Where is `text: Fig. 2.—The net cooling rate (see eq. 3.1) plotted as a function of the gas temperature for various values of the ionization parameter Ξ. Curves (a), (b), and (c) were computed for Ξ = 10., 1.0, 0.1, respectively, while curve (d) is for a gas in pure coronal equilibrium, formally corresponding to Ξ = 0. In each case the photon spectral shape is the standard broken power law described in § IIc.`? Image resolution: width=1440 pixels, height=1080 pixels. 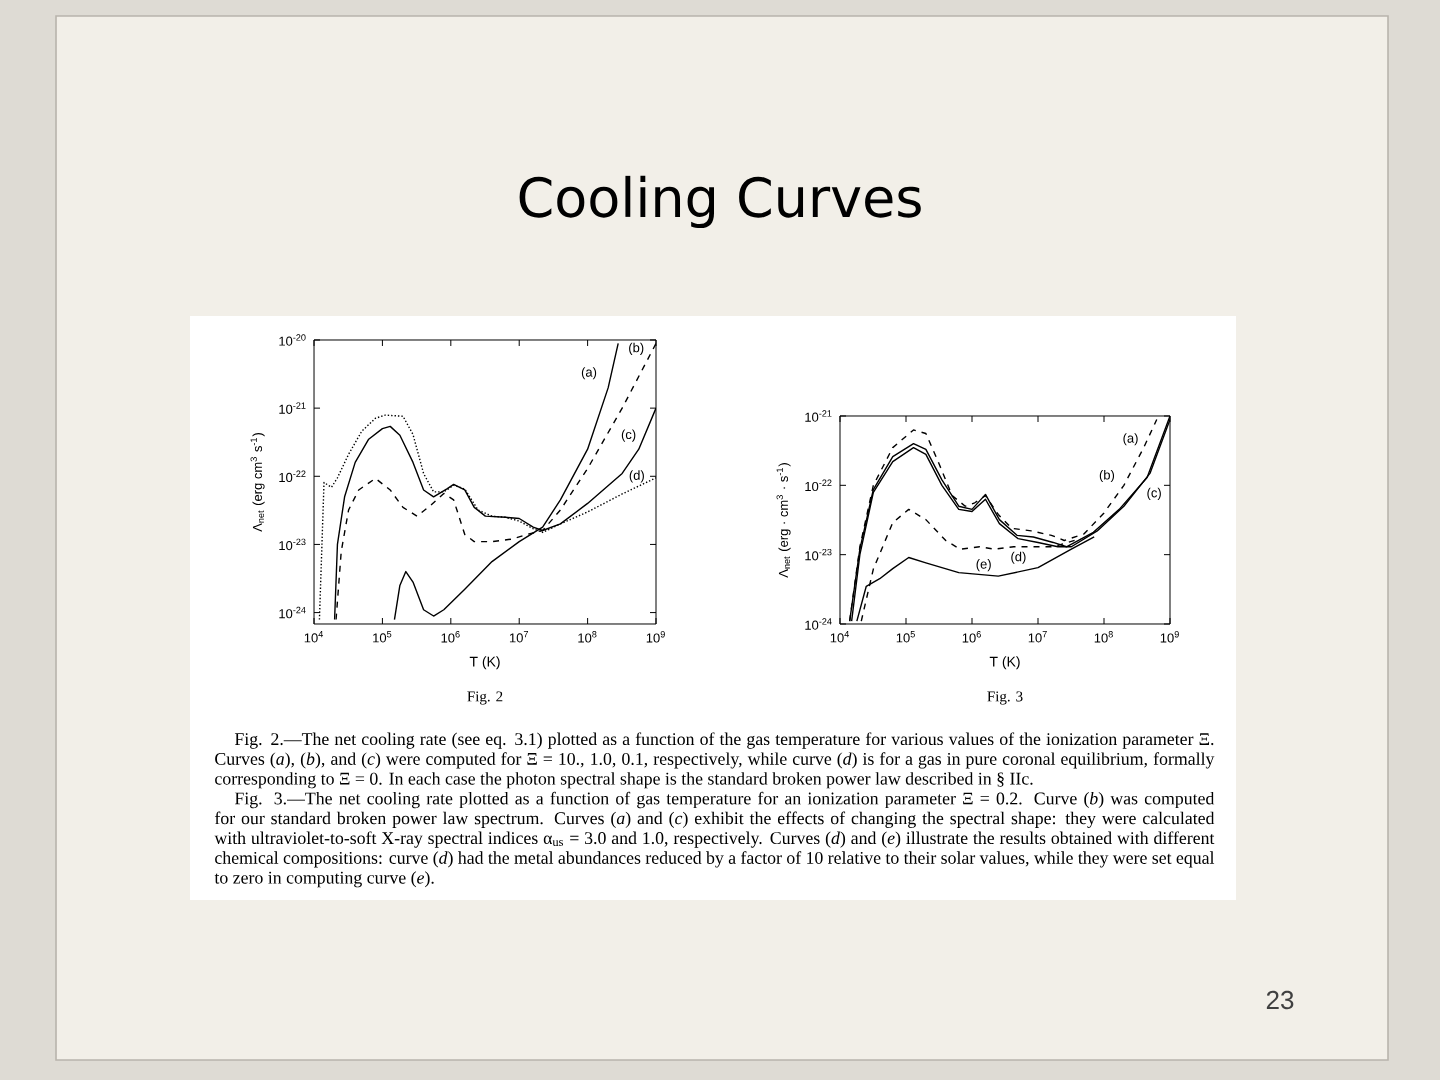 text: Fig. 2.—The net cooling rate (see eq. 3.1) plotted as a function of the gas temperature for various values of the ionization parameter Ξ. Curves (a), (b), and (c) were computed for Ξ = 10., 1.0, 0.1, respectively, while curve (d) is for a gas in pure coronal equilibrium, formally corresponding to Ξ = 0. In each case the photon spectral shape is the standard broken power law described in § IIc. is located at coordinates (715, 760).